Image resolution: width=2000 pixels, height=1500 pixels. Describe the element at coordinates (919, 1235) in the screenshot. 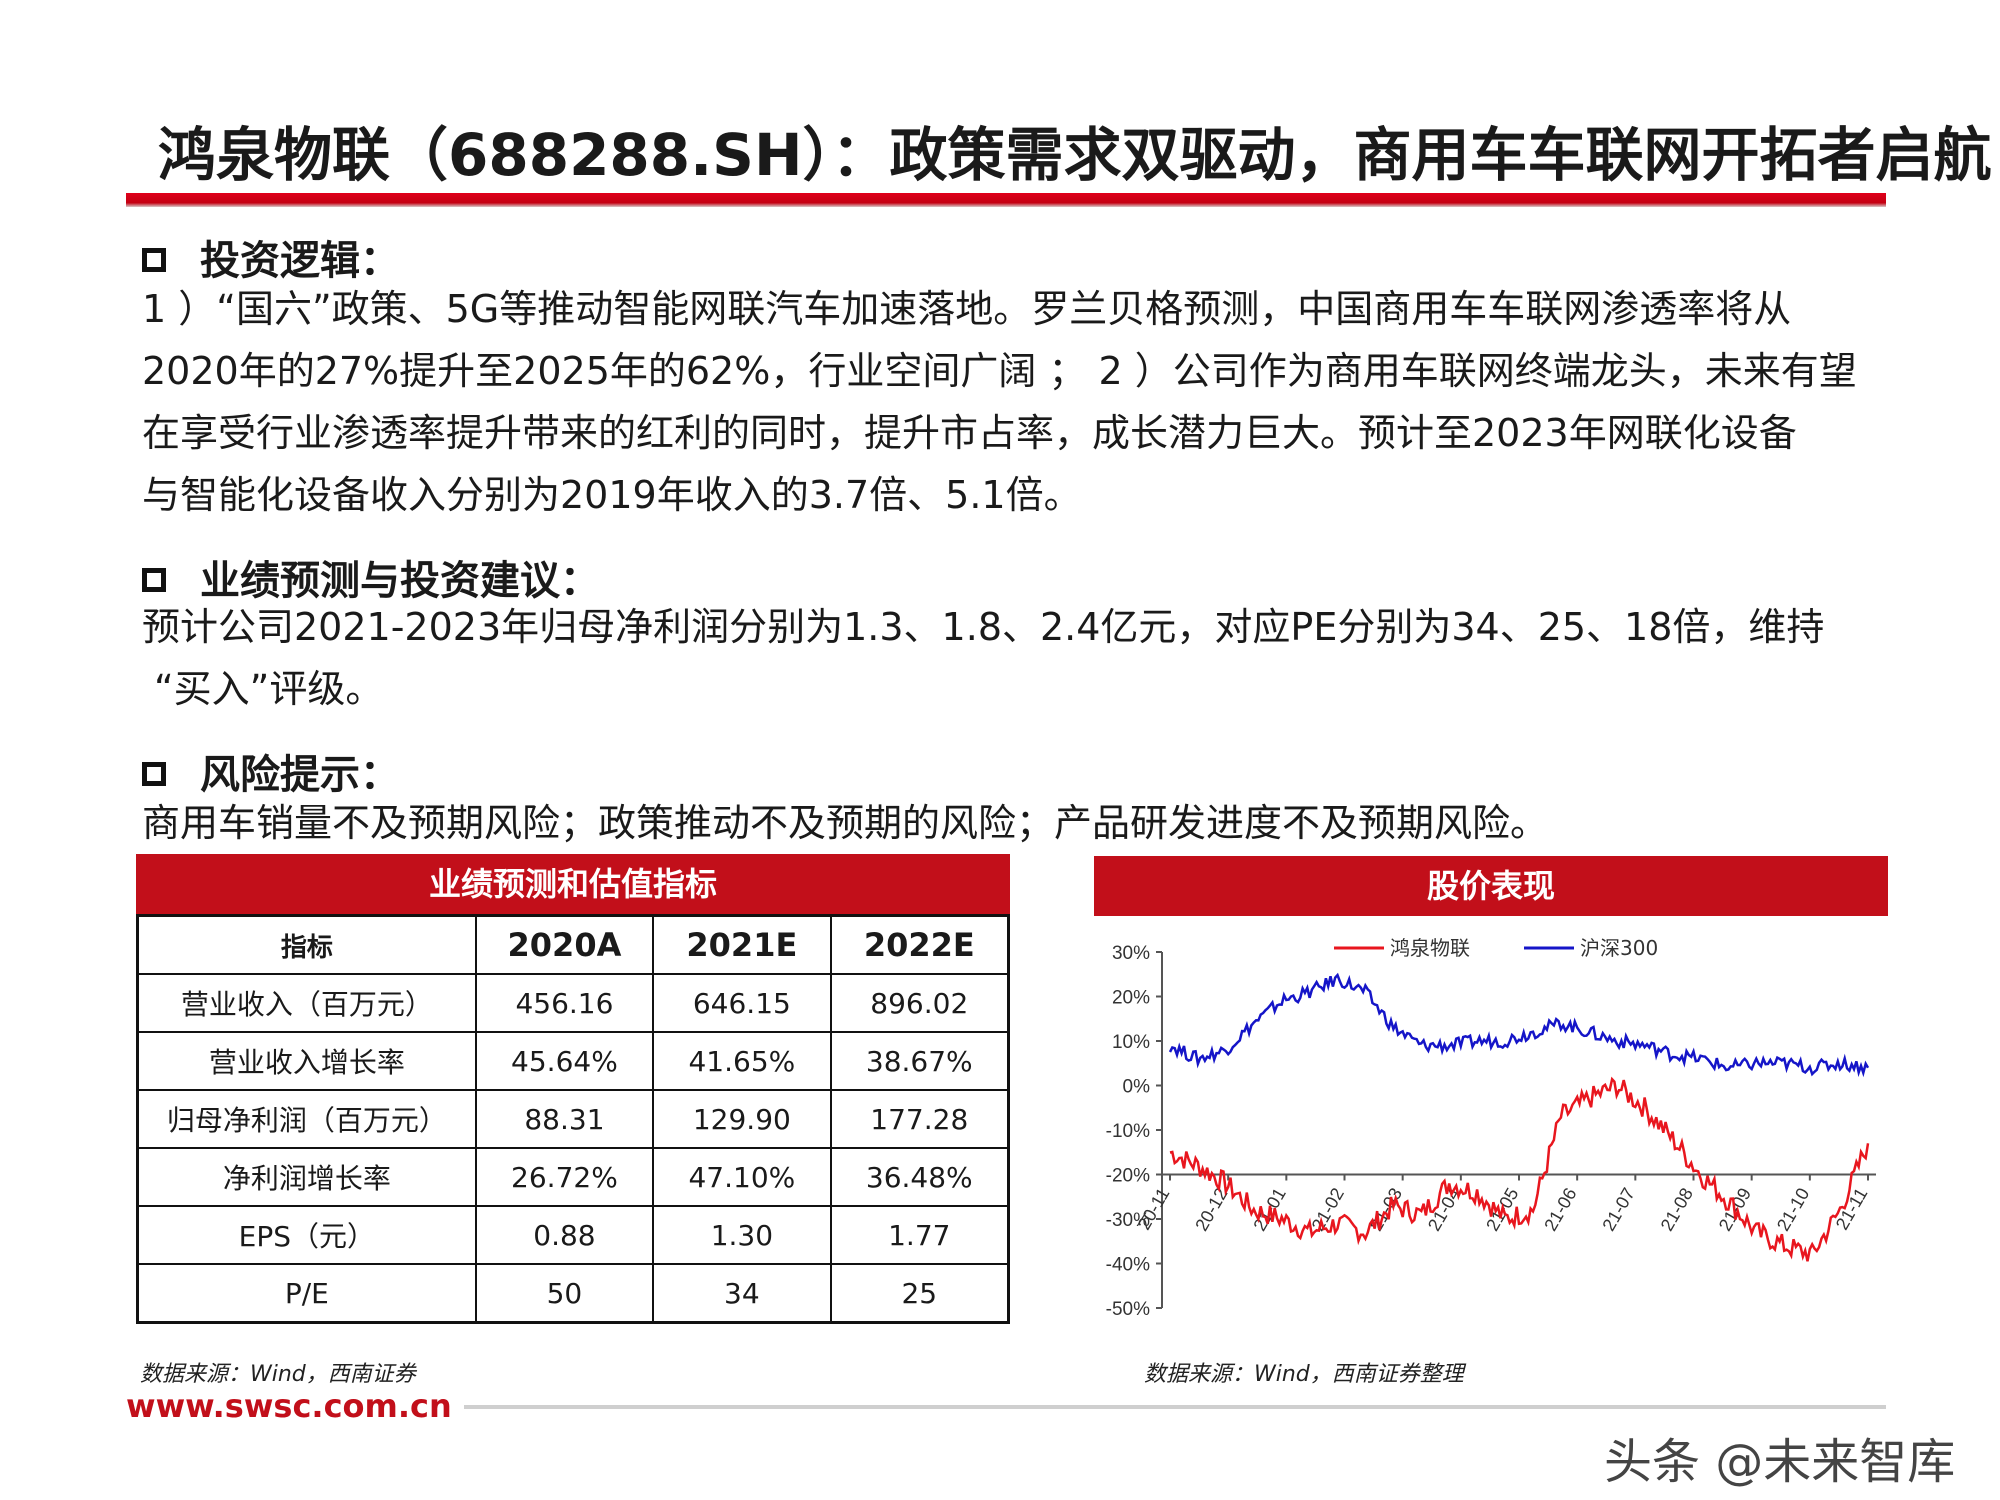

I see `table-cell: 1.77` at that location.